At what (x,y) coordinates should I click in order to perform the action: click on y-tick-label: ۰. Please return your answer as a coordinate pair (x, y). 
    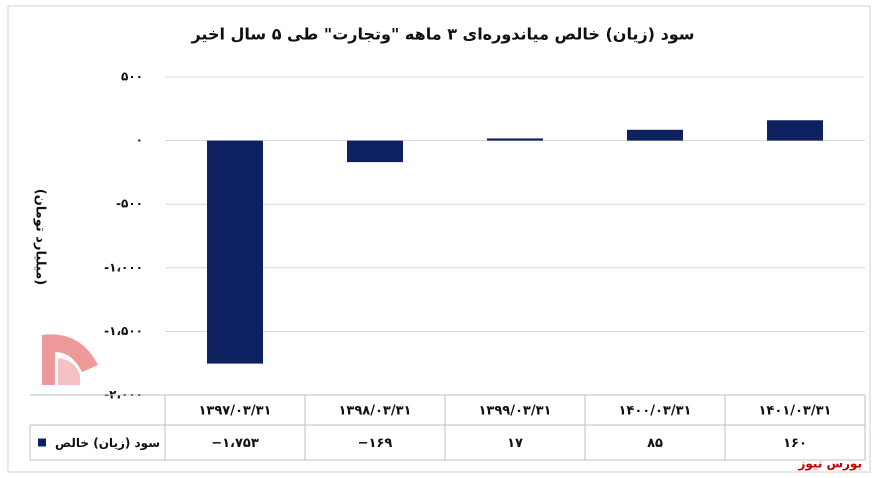
    Looking at the image, I should click on (139, 140).